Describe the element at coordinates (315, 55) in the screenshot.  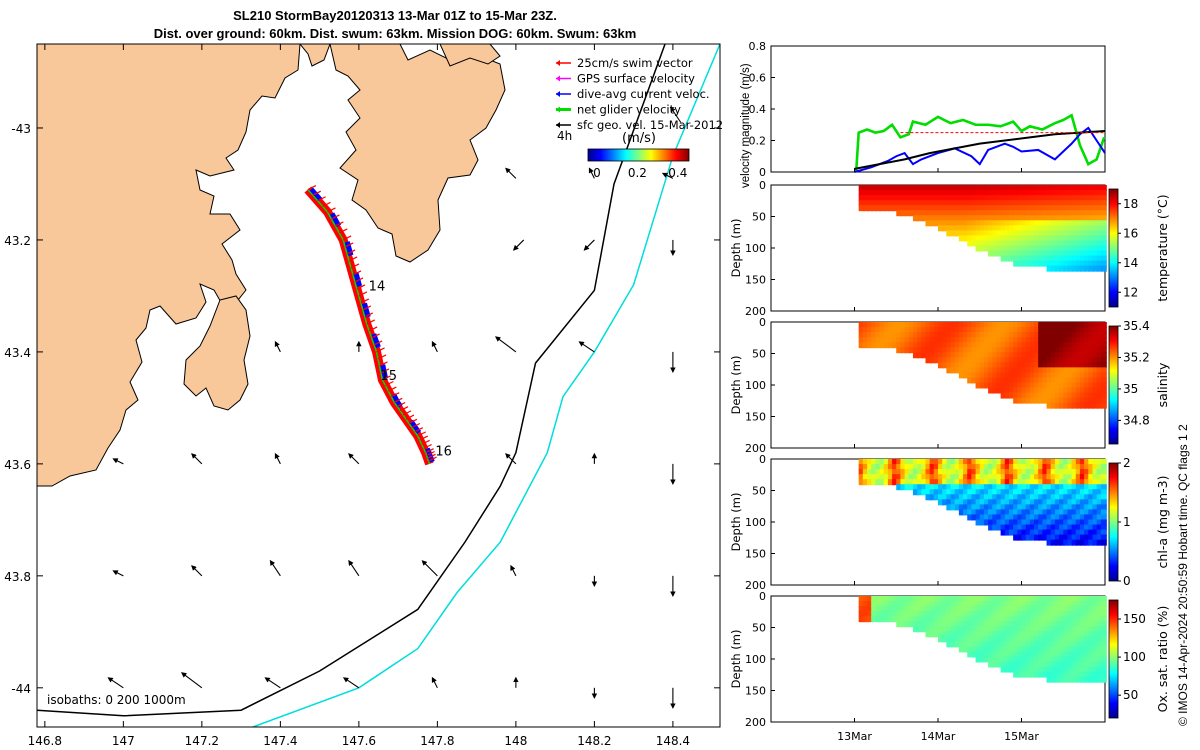
I see `land-north-peninsula` at that location.